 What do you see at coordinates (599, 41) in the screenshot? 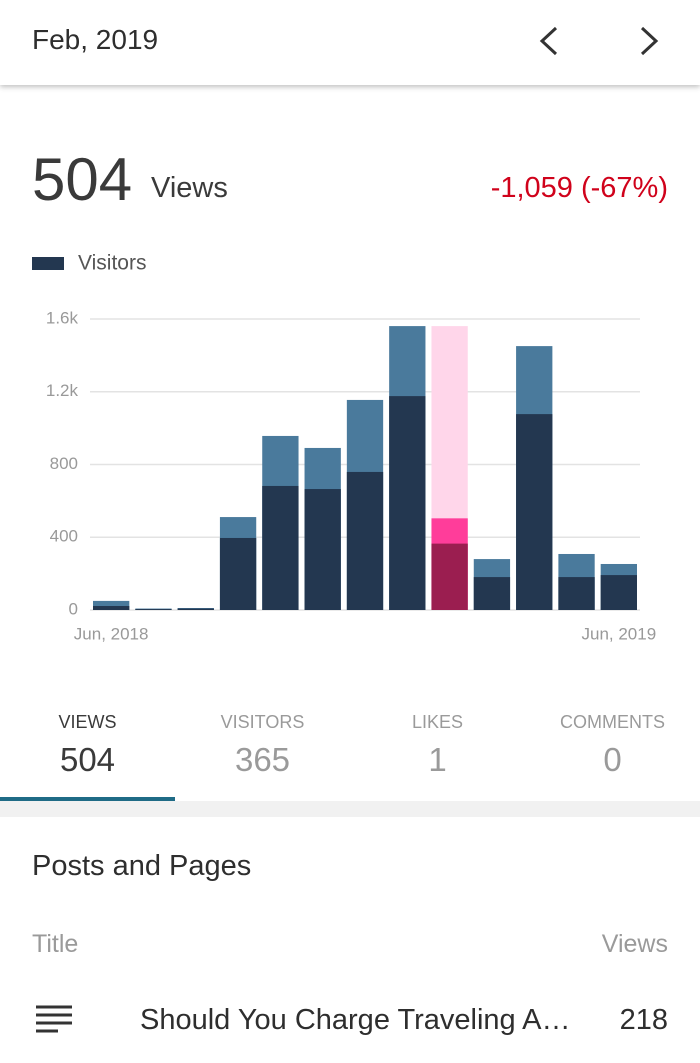
I see `nav-arrows` at bounding box center [599, 41].